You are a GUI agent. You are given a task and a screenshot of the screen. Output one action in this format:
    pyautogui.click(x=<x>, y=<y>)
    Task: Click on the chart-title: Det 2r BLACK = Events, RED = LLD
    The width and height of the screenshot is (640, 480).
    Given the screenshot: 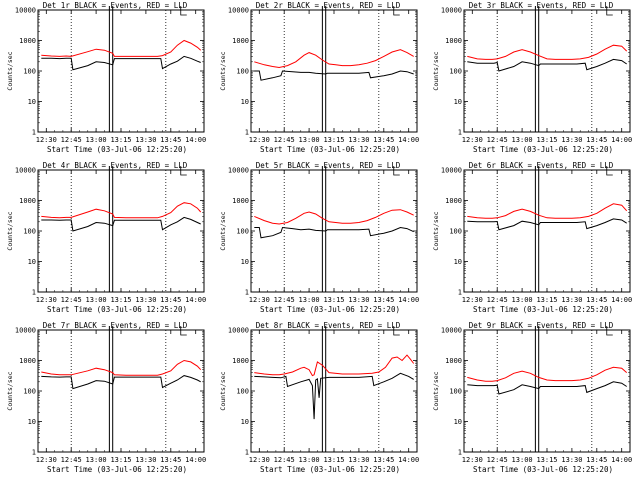 What is the action you would take?
    pyautogui.click(x=328, y=5)
    